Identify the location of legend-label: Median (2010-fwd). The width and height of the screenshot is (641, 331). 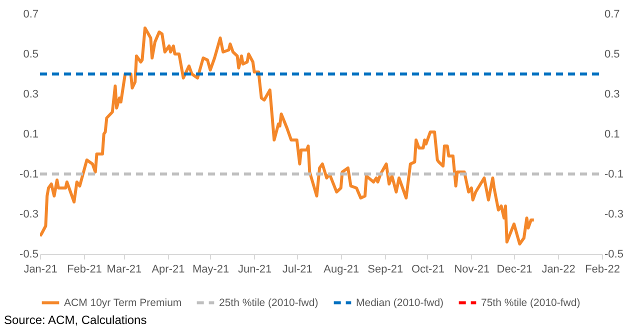
(400, 302).